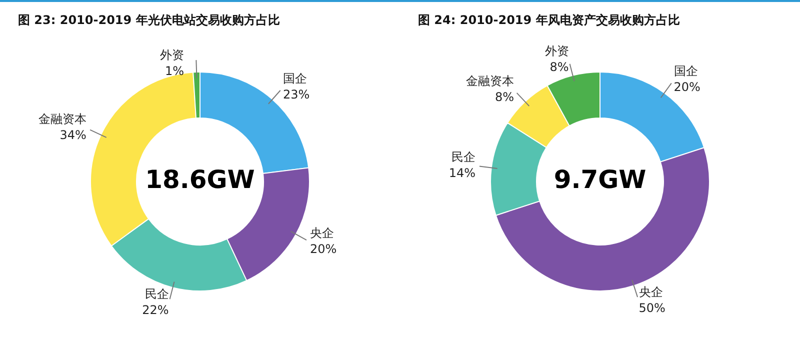 Image resolution: width=800 pixels, height=345 pixels. Describe the element at coordinates (652, 307) in the screenshot. I see `data-label: 50%` at that location.